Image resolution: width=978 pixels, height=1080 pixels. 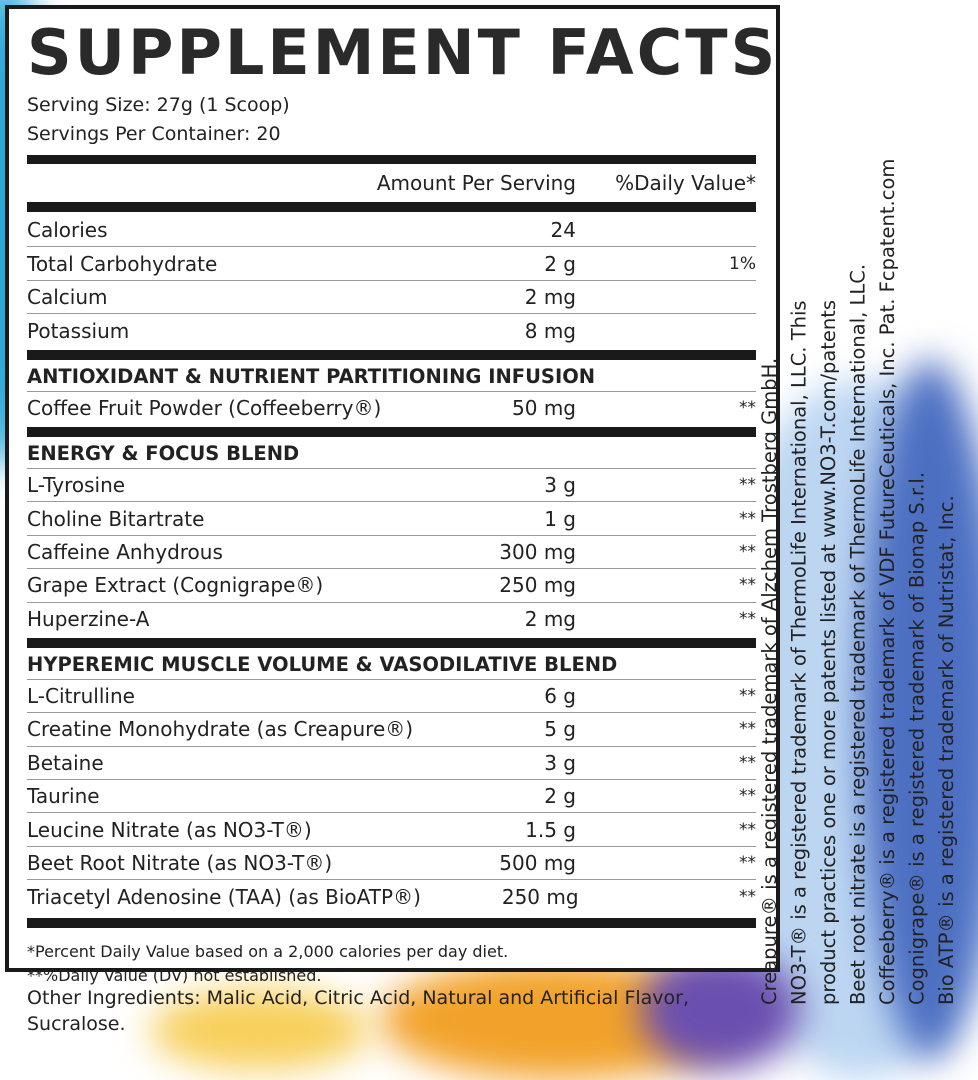 What do you see at coordinates (560, 696) in the screenshot?
I see `nutrient-amount: 6 g` at bounding box center [560, 696].